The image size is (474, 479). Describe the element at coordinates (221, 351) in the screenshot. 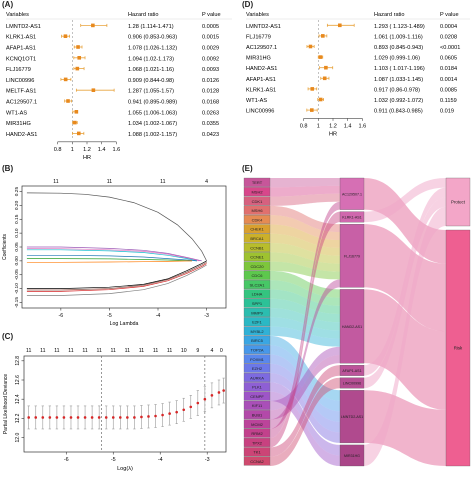

I see `top-axis-label: 0` at that location.